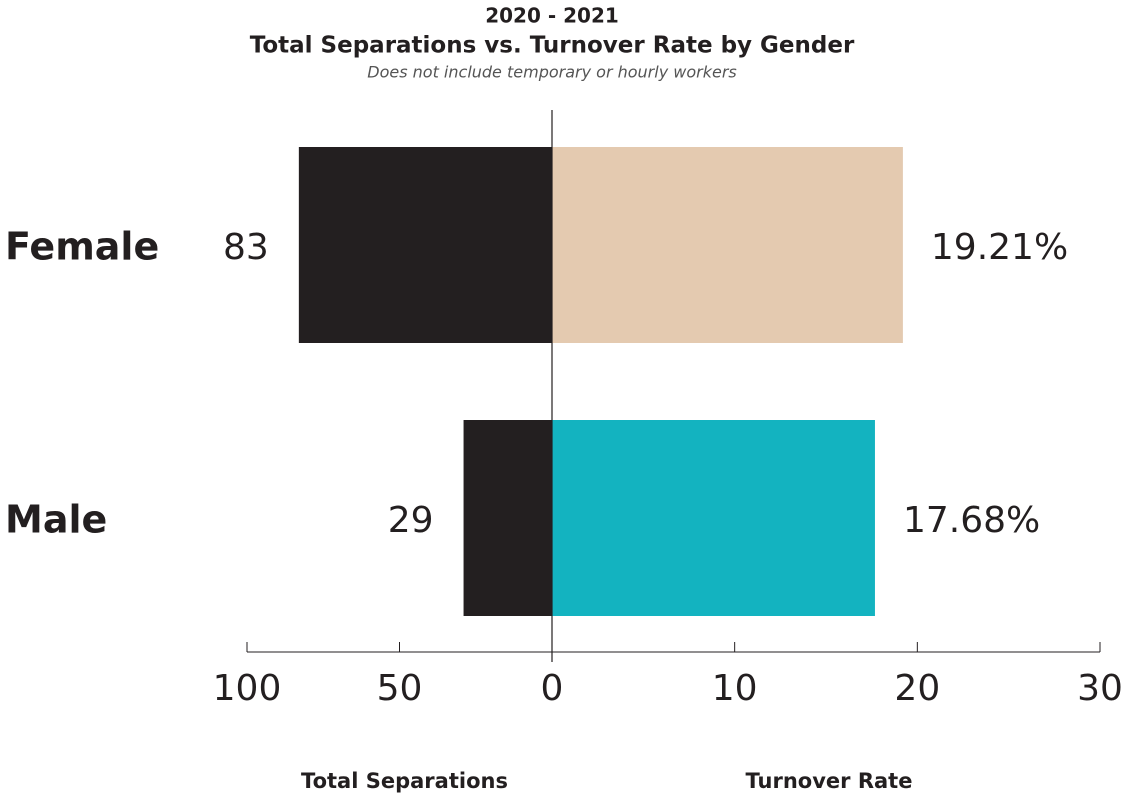 The image size is (1125, 796). I want to click on chart-title: 2020 - 2021, so click(552, 16).